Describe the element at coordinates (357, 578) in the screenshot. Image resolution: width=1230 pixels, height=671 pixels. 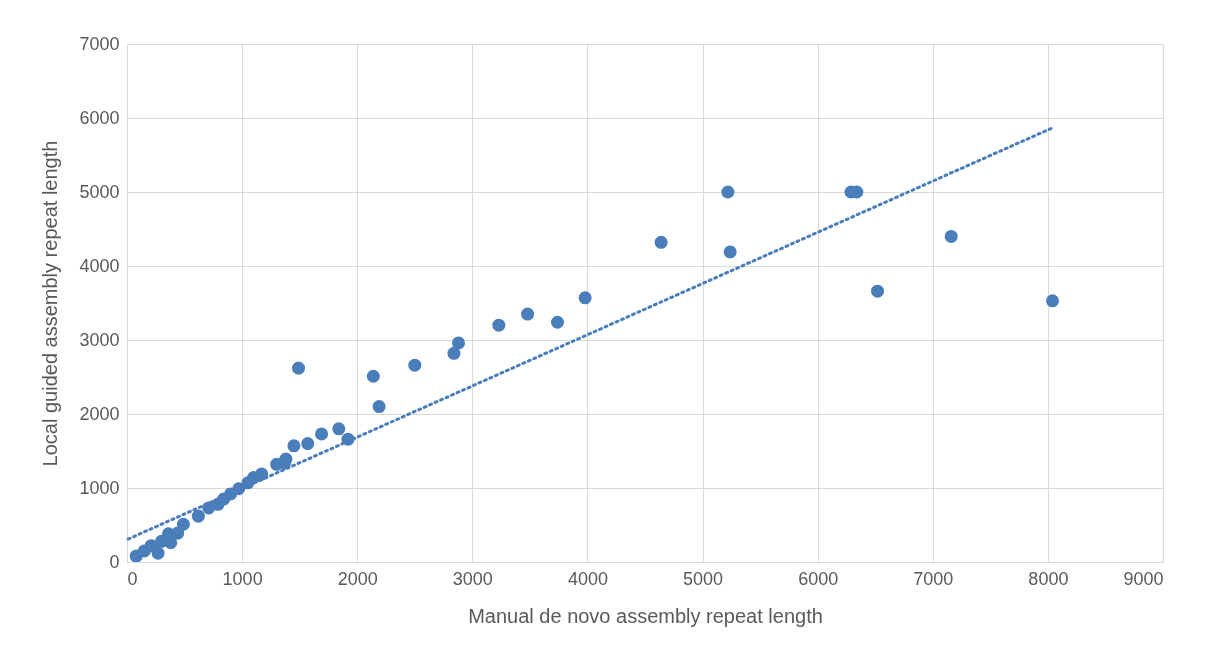
I see `x-tick-label: 2000` at that location.